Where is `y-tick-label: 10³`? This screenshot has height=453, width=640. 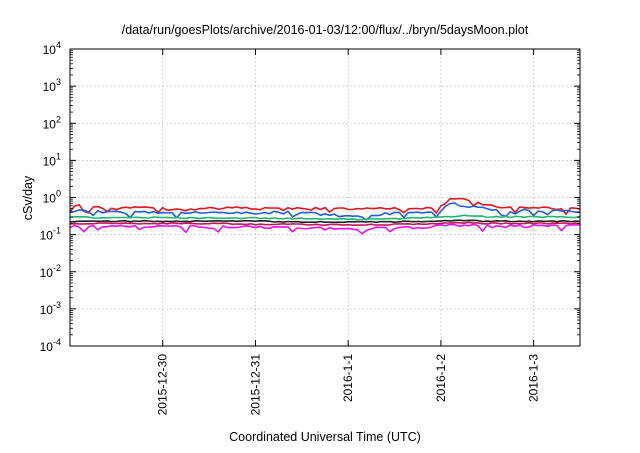
y-tick-label: 10³ is located at coordinates (52, 85).